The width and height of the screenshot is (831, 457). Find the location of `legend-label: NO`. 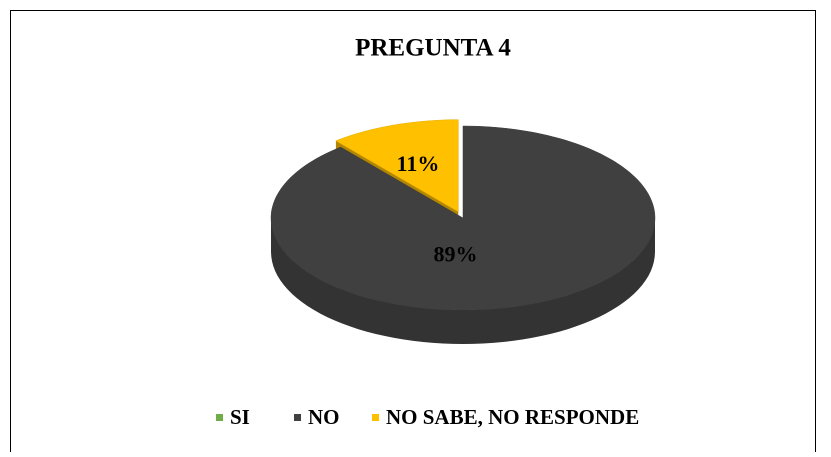

legend-label: NO is located at coordinates (324, 417).